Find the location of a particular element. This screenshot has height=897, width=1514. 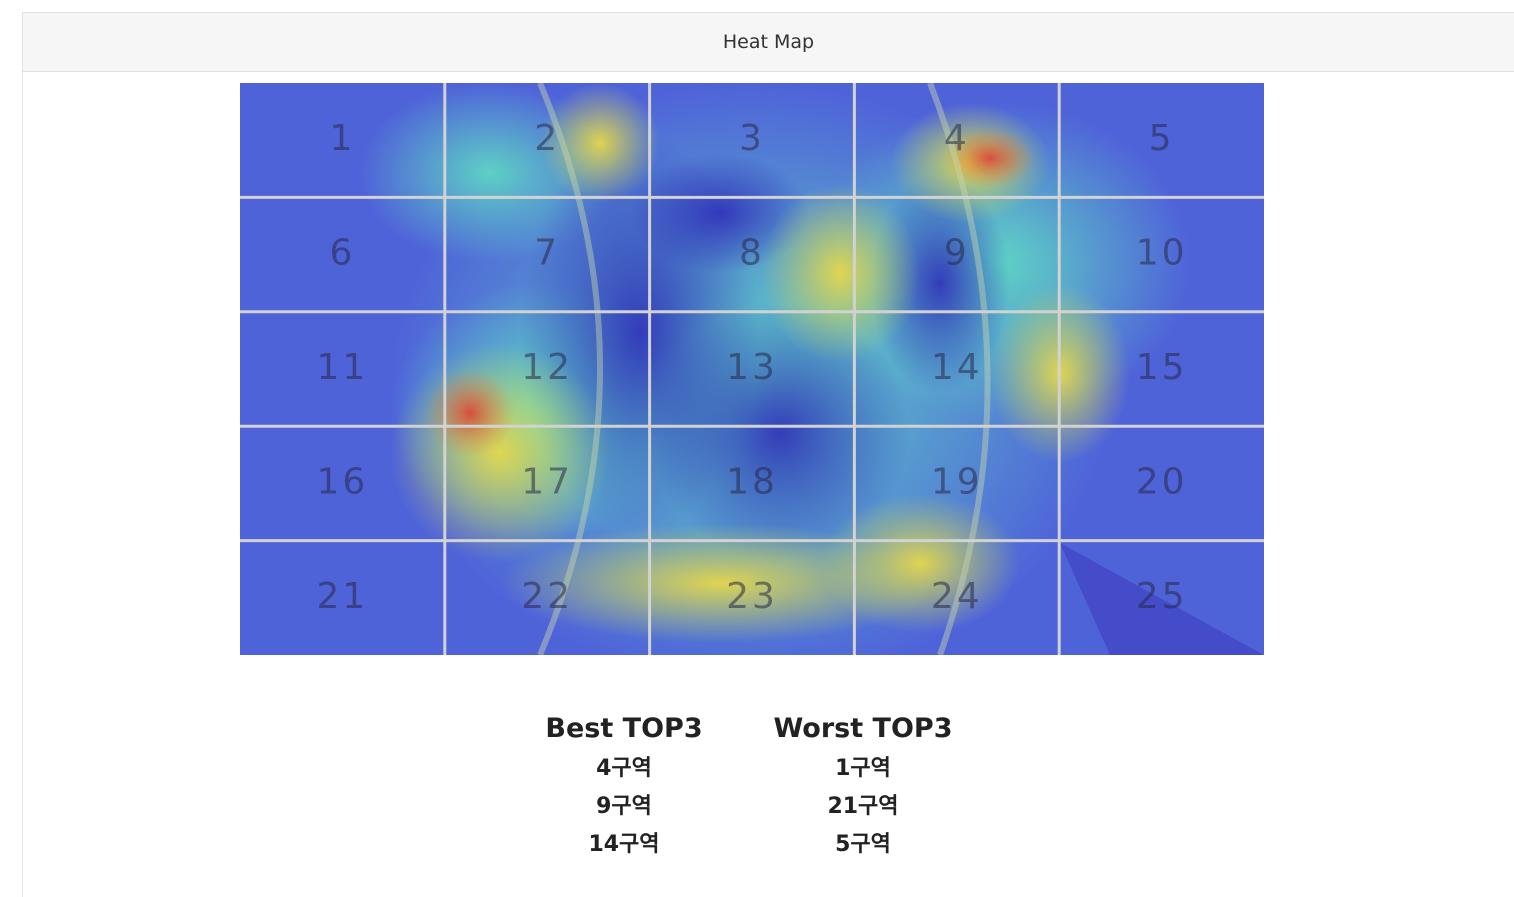

cell-label: 17 is located at coordinates (547, 481).